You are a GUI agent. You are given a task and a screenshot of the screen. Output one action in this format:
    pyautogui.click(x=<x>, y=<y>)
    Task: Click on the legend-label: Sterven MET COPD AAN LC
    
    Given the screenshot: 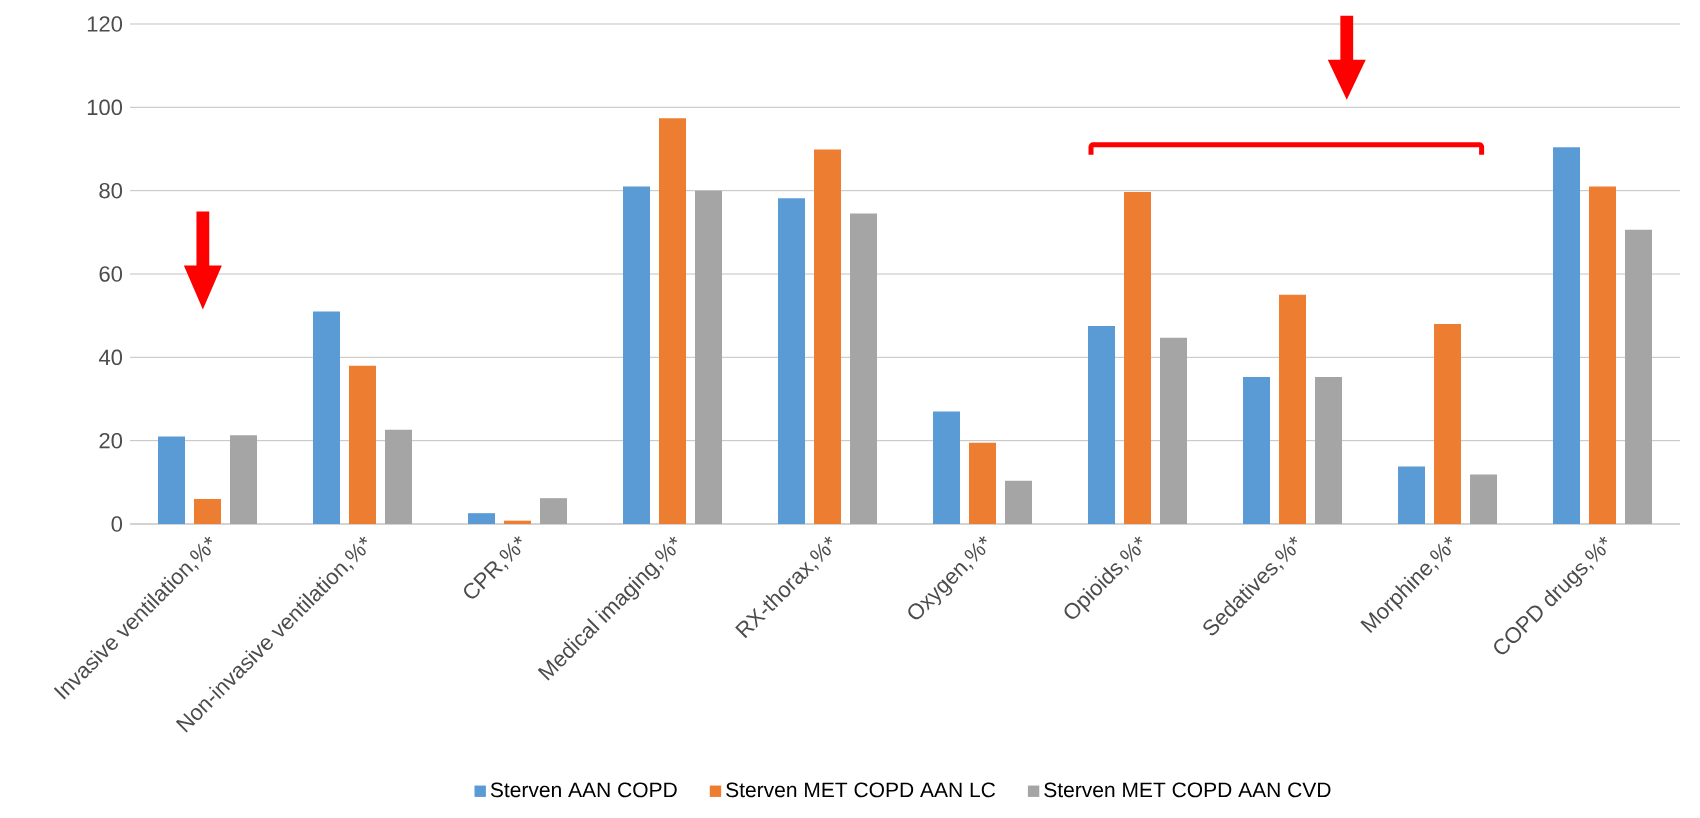 What is the action you would take?
    pyautogui.click(x=861, y=790)
    